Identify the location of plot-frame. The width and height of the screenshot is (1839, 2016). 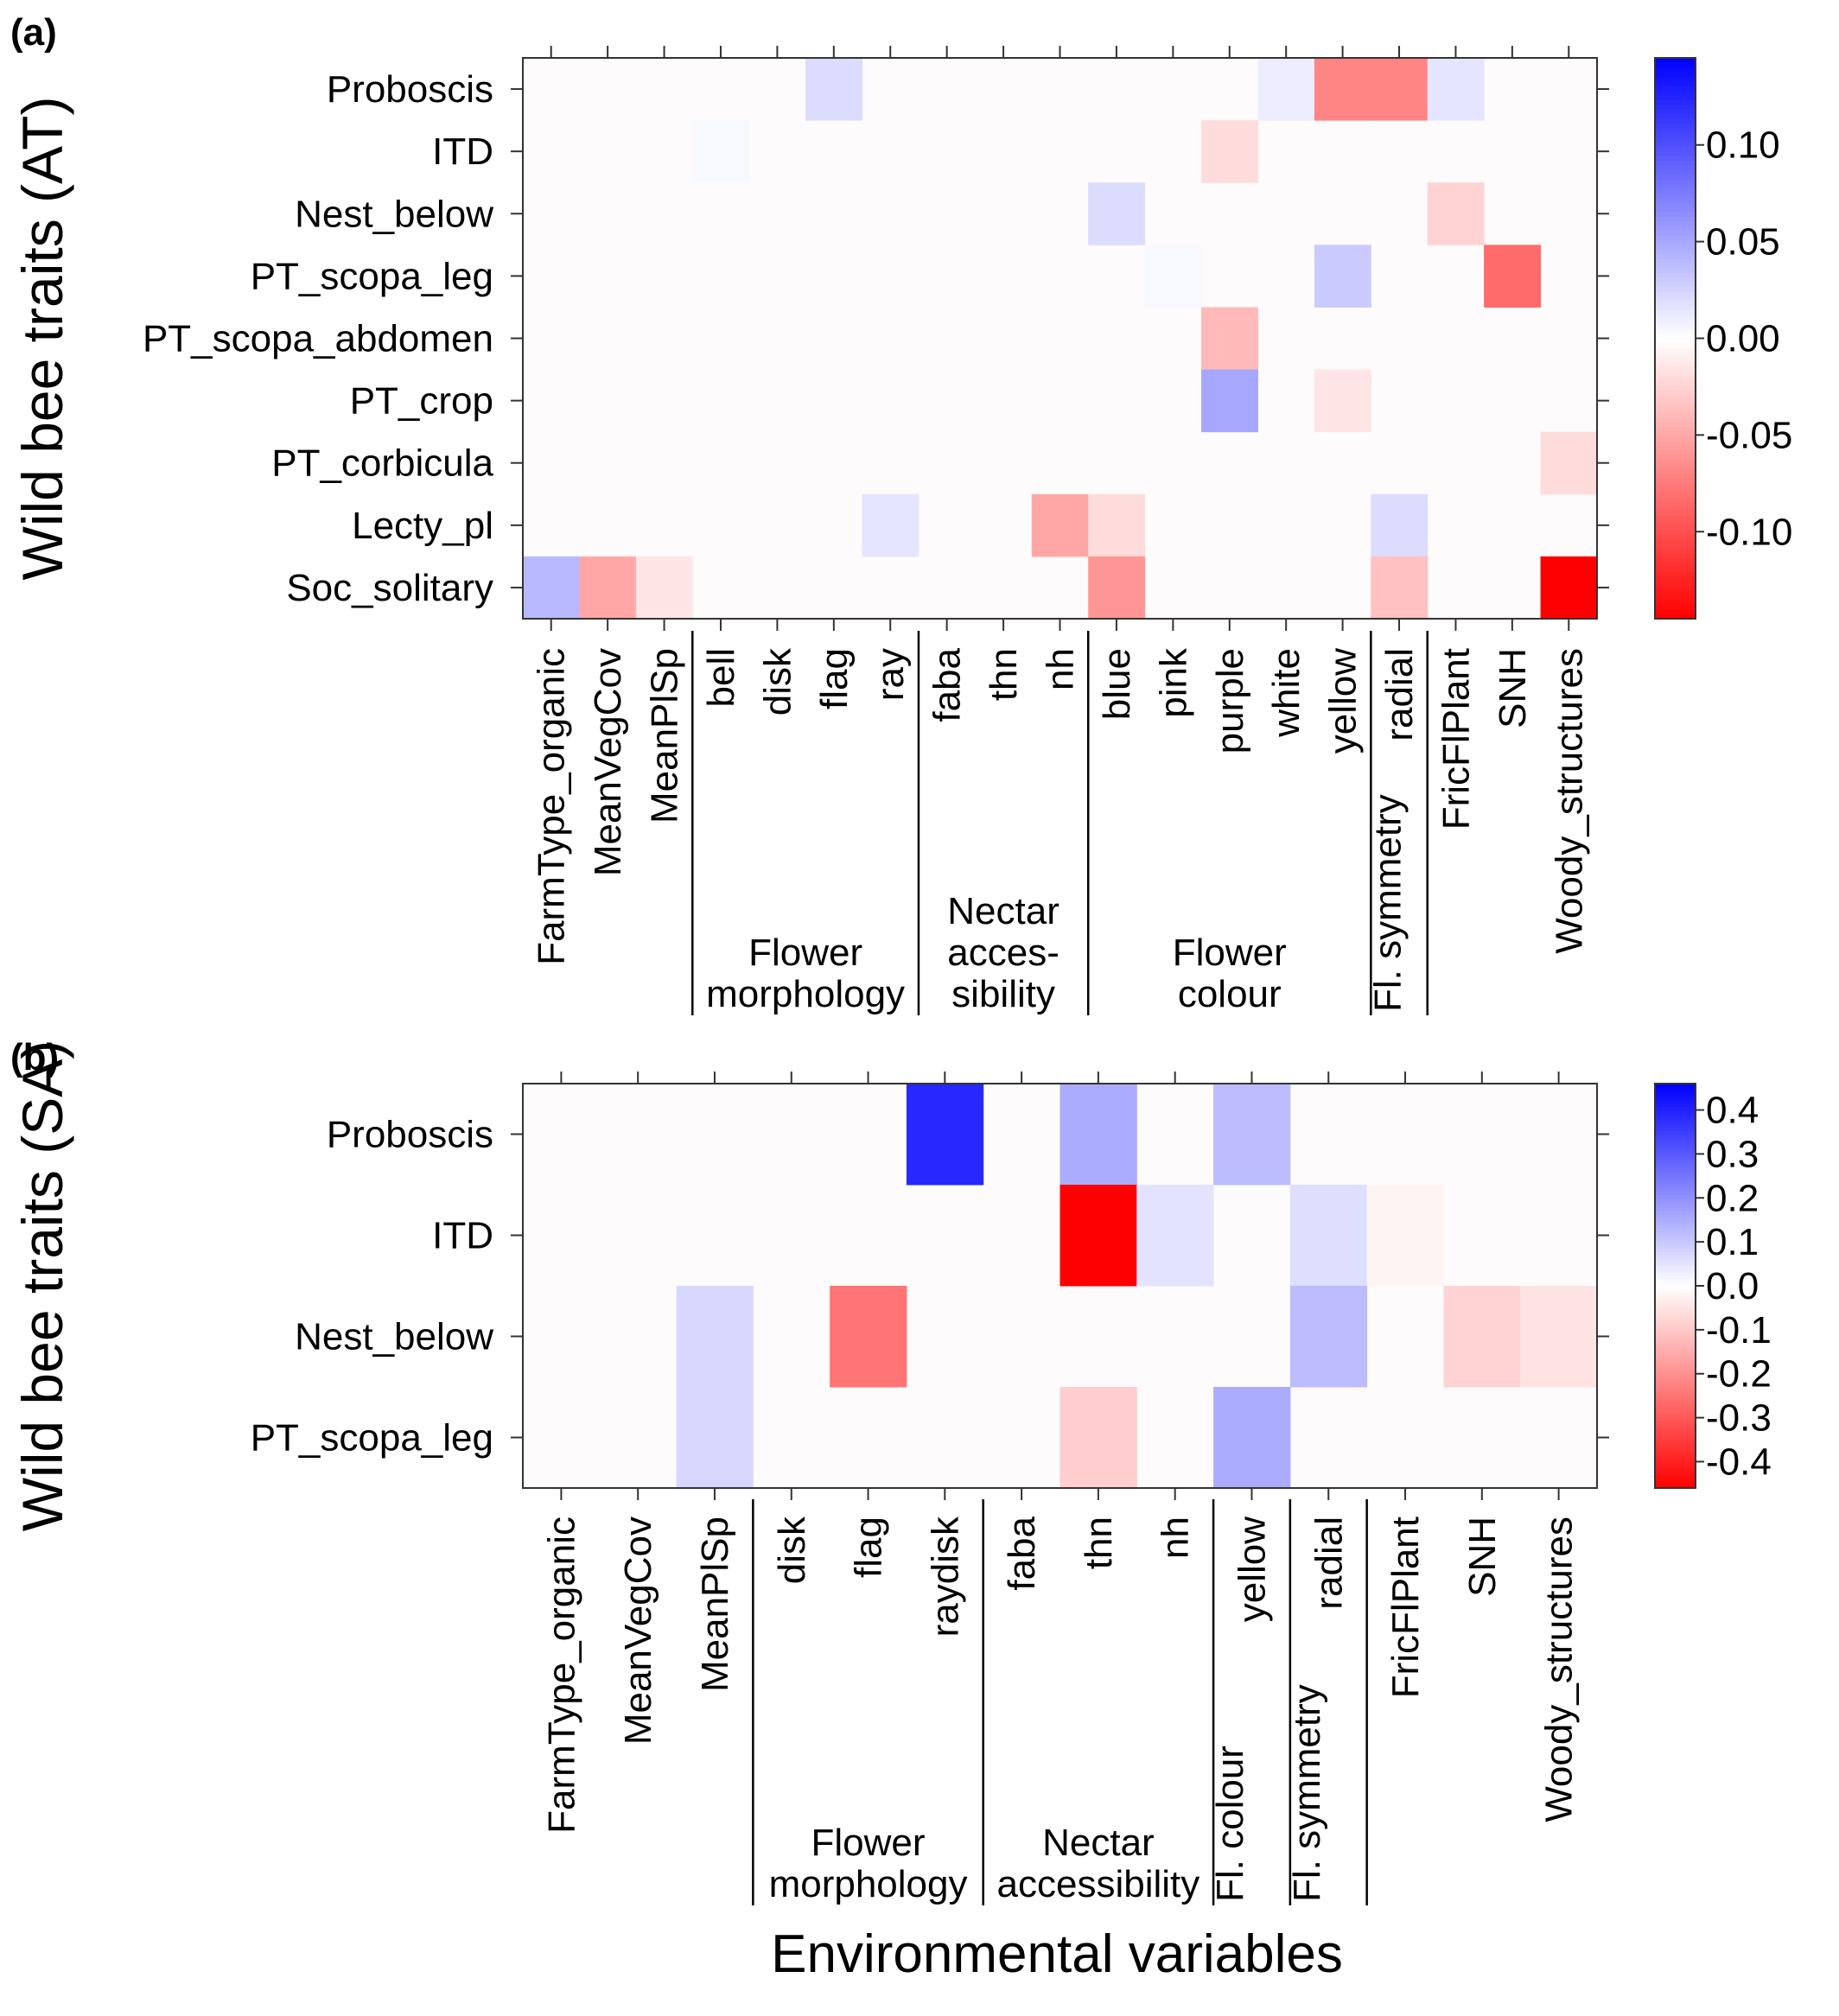
(1060, 1286).